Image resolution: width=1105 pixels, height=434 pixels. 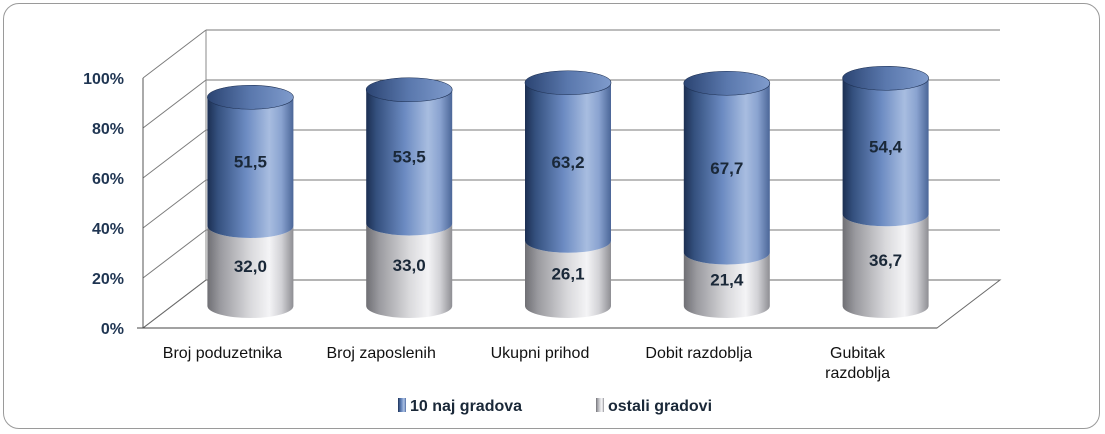 I want to click on x-tick-label: Gubitak, so click(x=858, y=353).